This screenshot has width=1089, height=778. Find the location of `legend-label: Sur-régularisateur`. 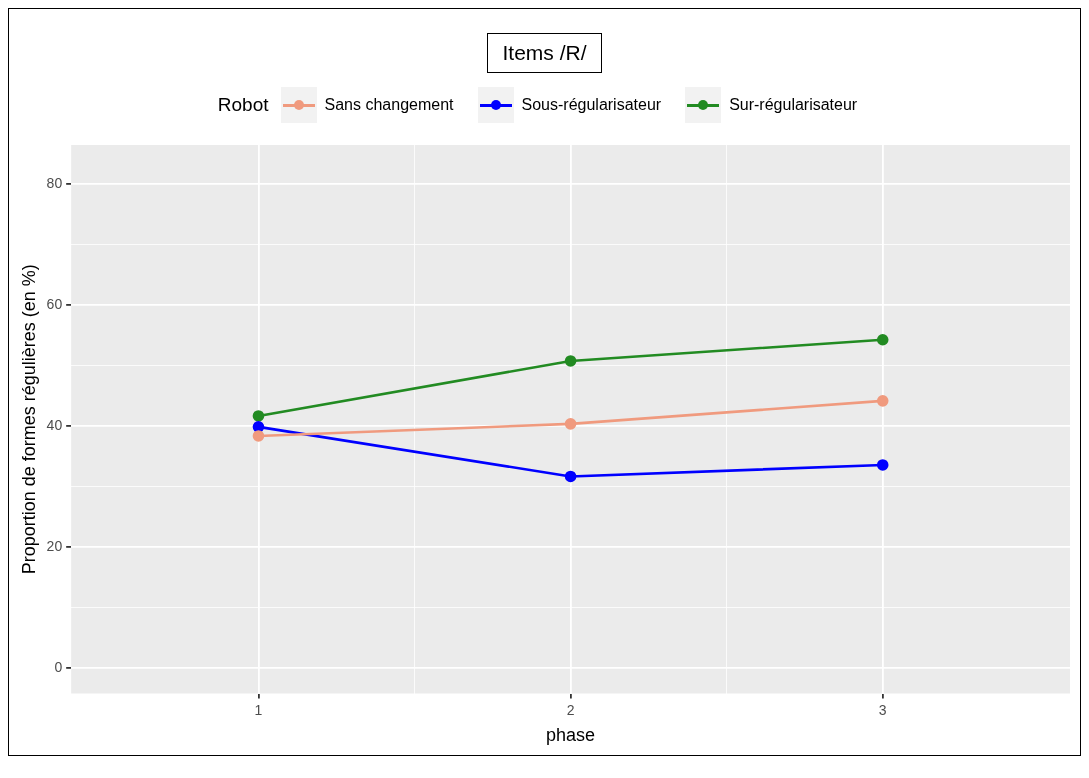

legend-label: Sur-régularisateur is located at coordinates (793, 105).